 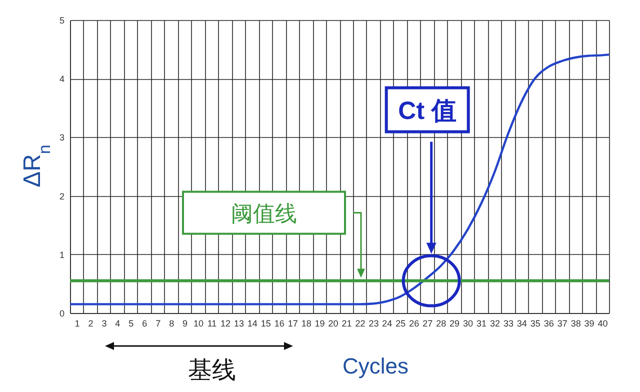 What do you see at coordinates (104, 323) in the screenshot?
I see `x-tick-label: 3` at bounding box center [104, 323].